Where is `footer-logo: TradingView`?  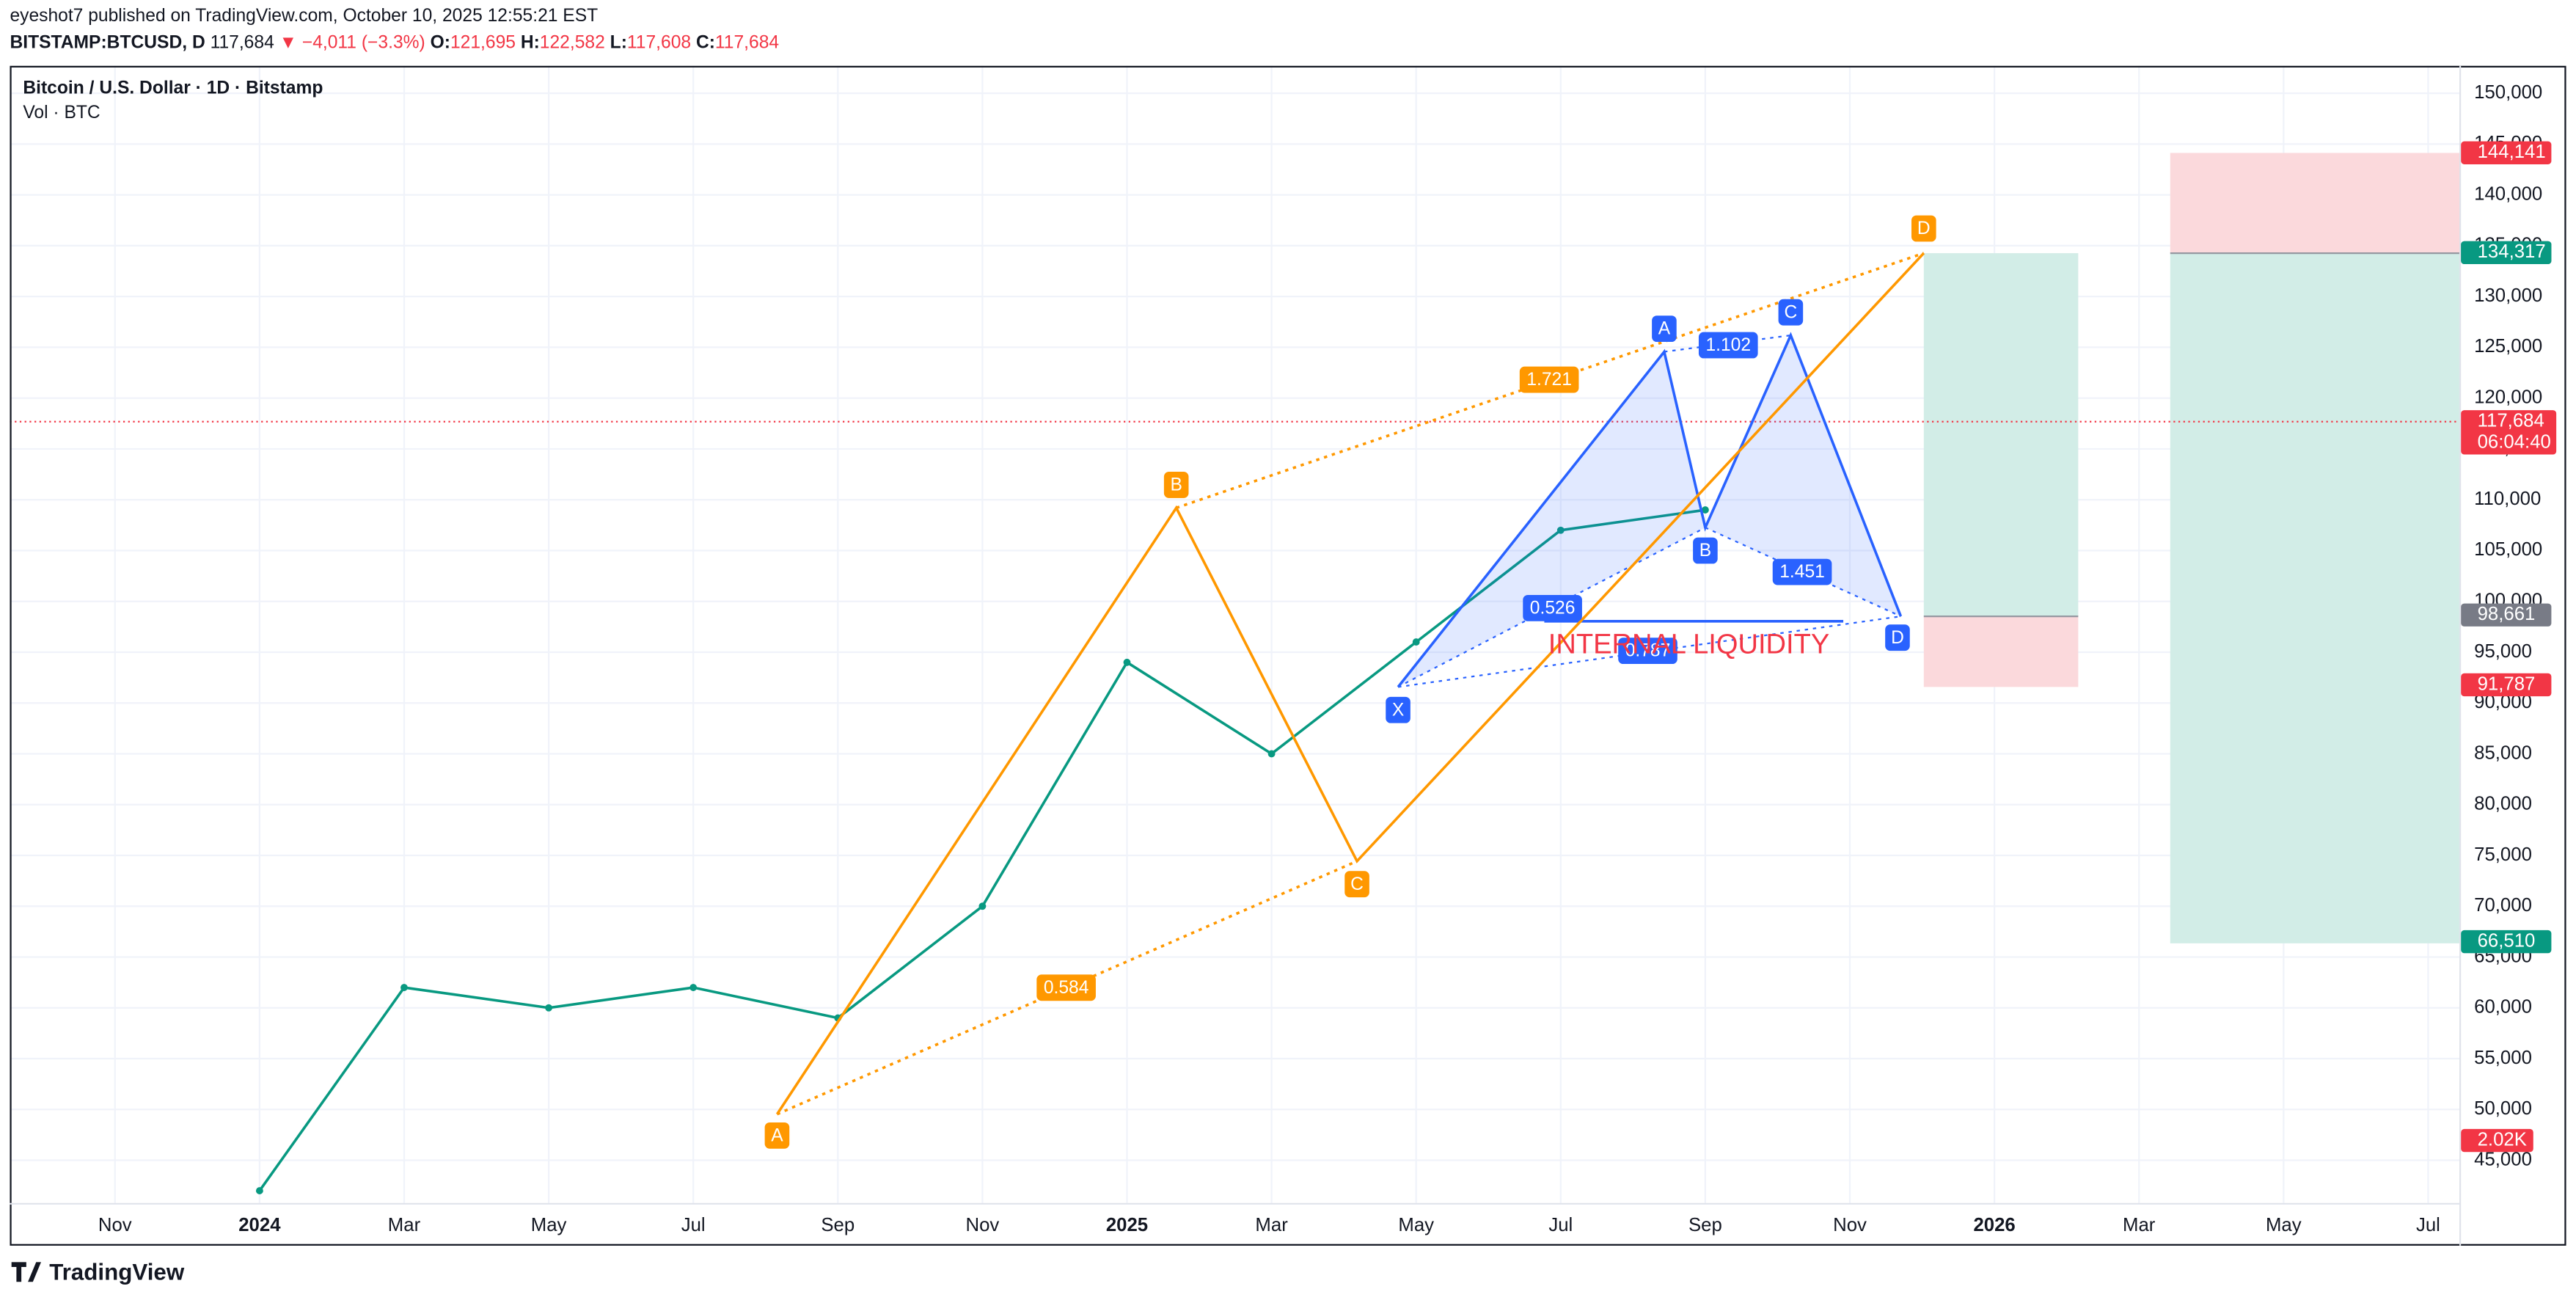 footer-logo: TradingView is located at coordinates (98, 1272).